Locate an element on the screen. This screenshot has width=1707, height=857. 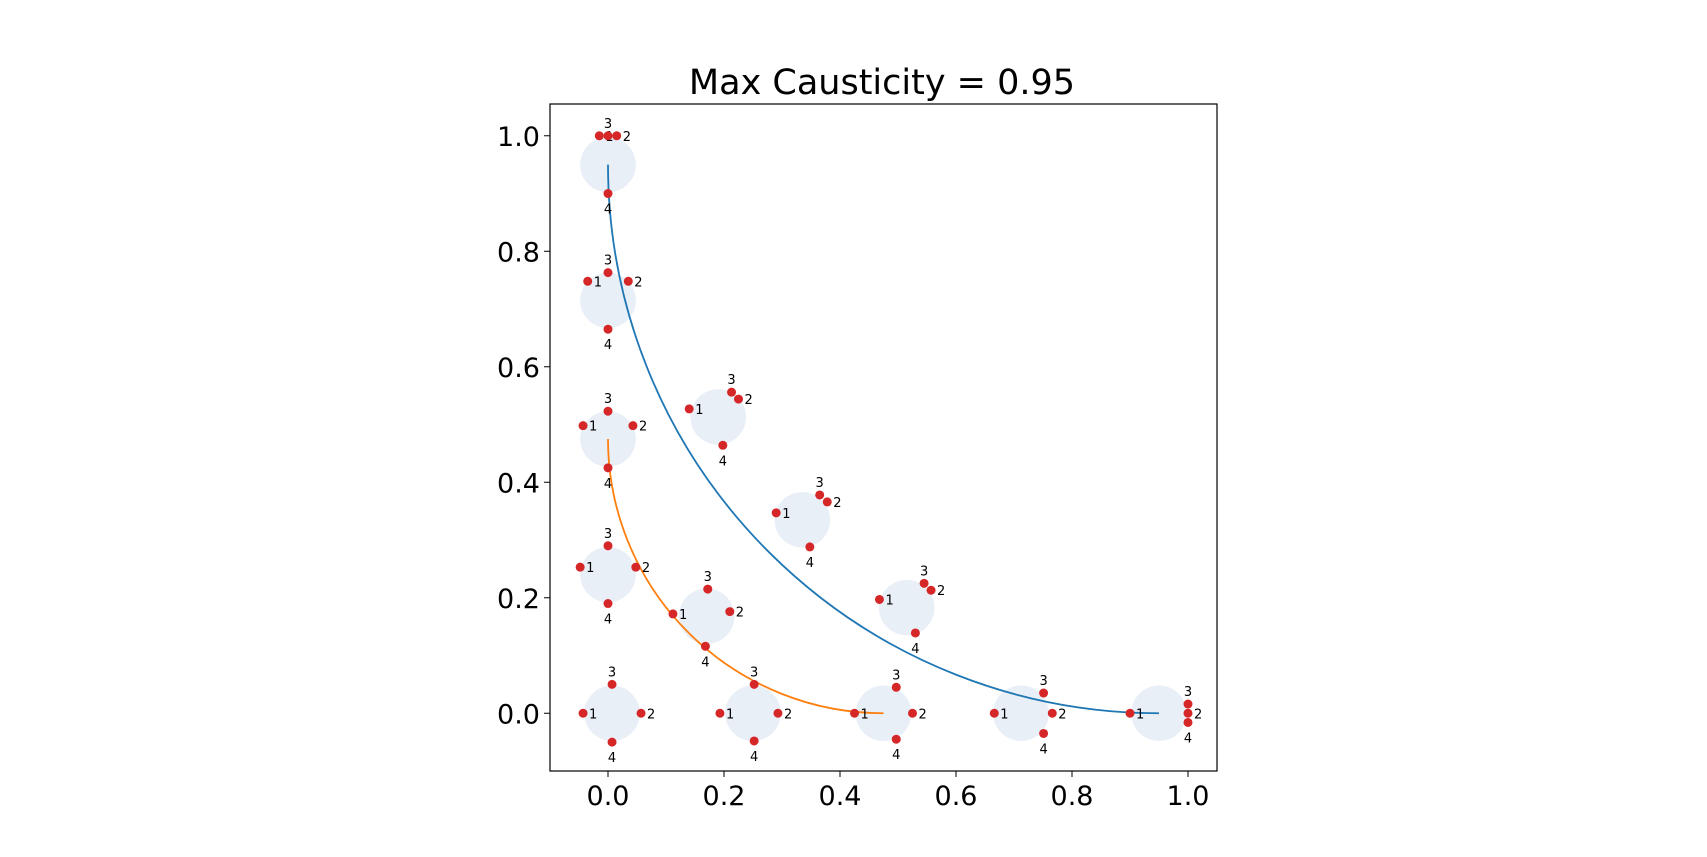
point-label-9-2: 2 is located at coordinates (788, 714).